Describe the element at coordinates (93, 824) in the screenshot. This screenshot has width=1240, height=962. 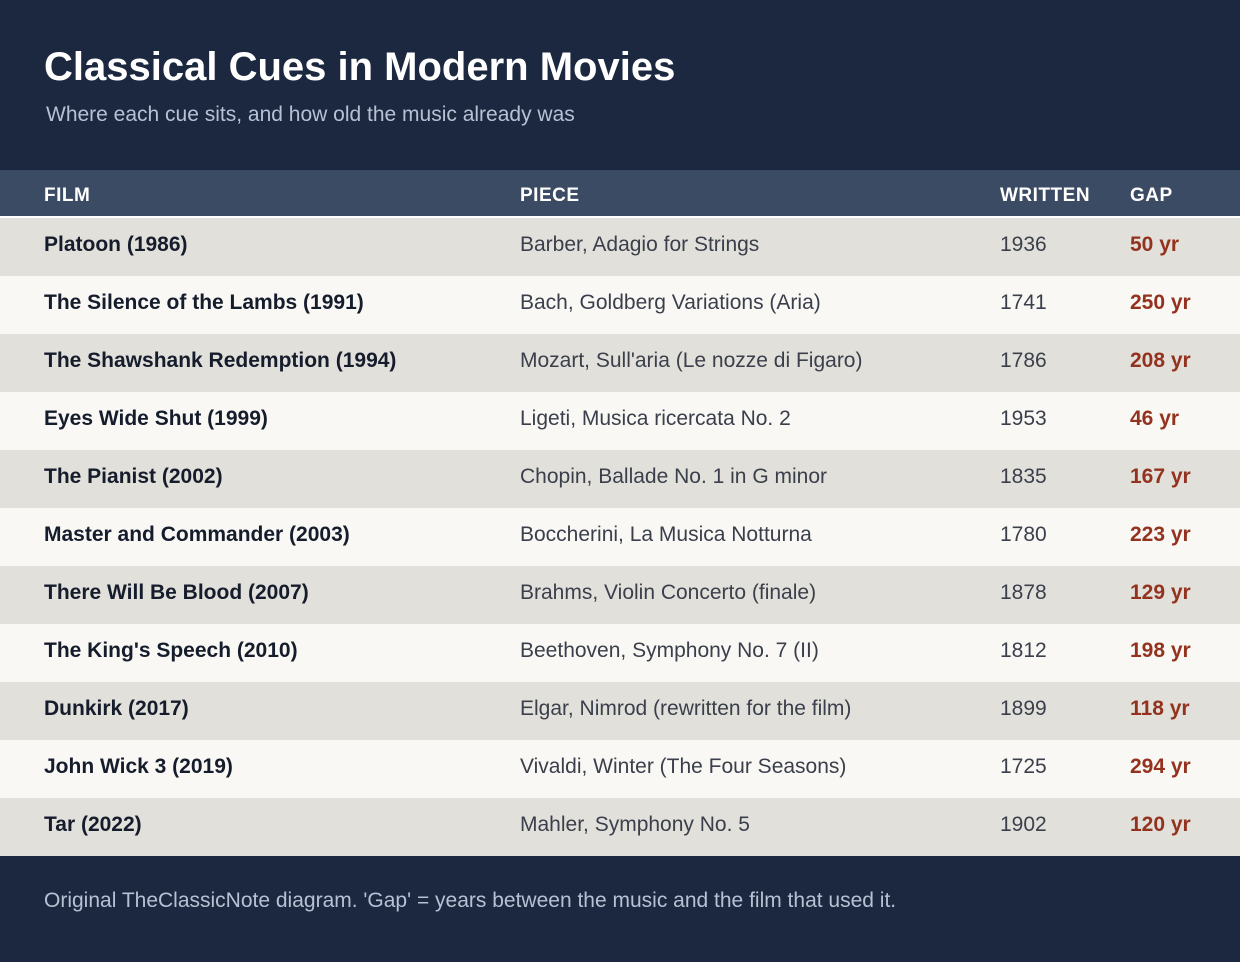
I see `film-cell: Tar (2022)` at that location.